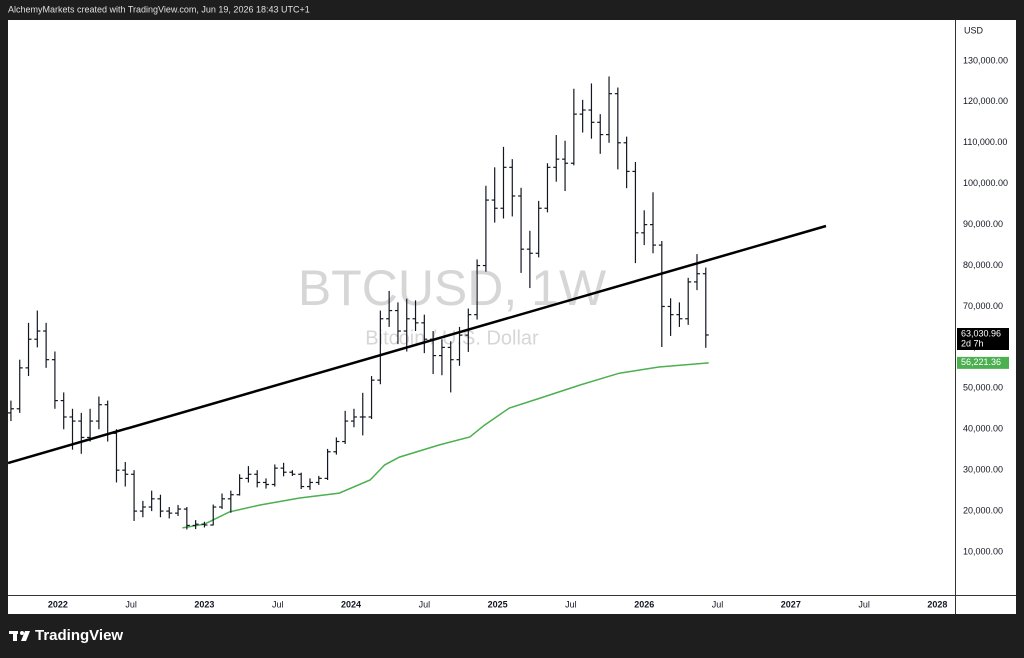 The height and width of the screenshot is (658, 1024). I want to click on y-tick-label: 130,000.00, so click(985, 60).